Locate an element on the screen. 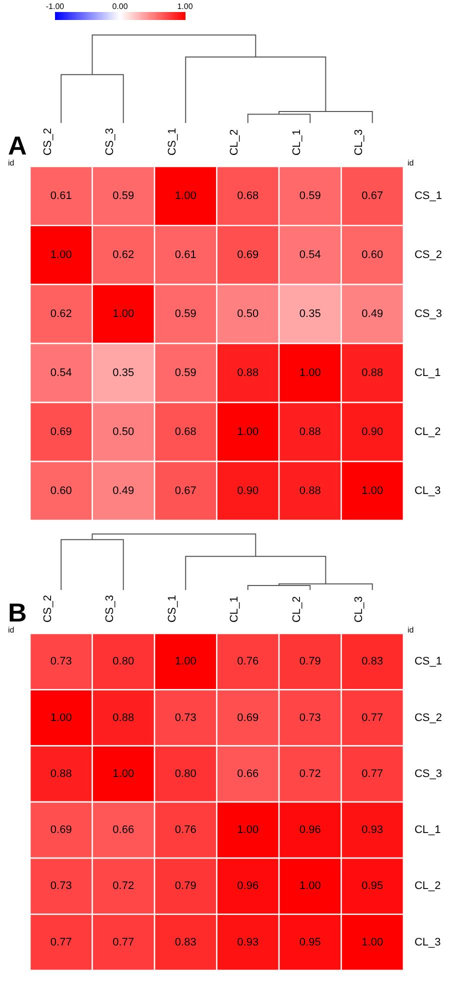 The image size is (449, 988). data-label: 0.61 is located at coordinates (185, 255).